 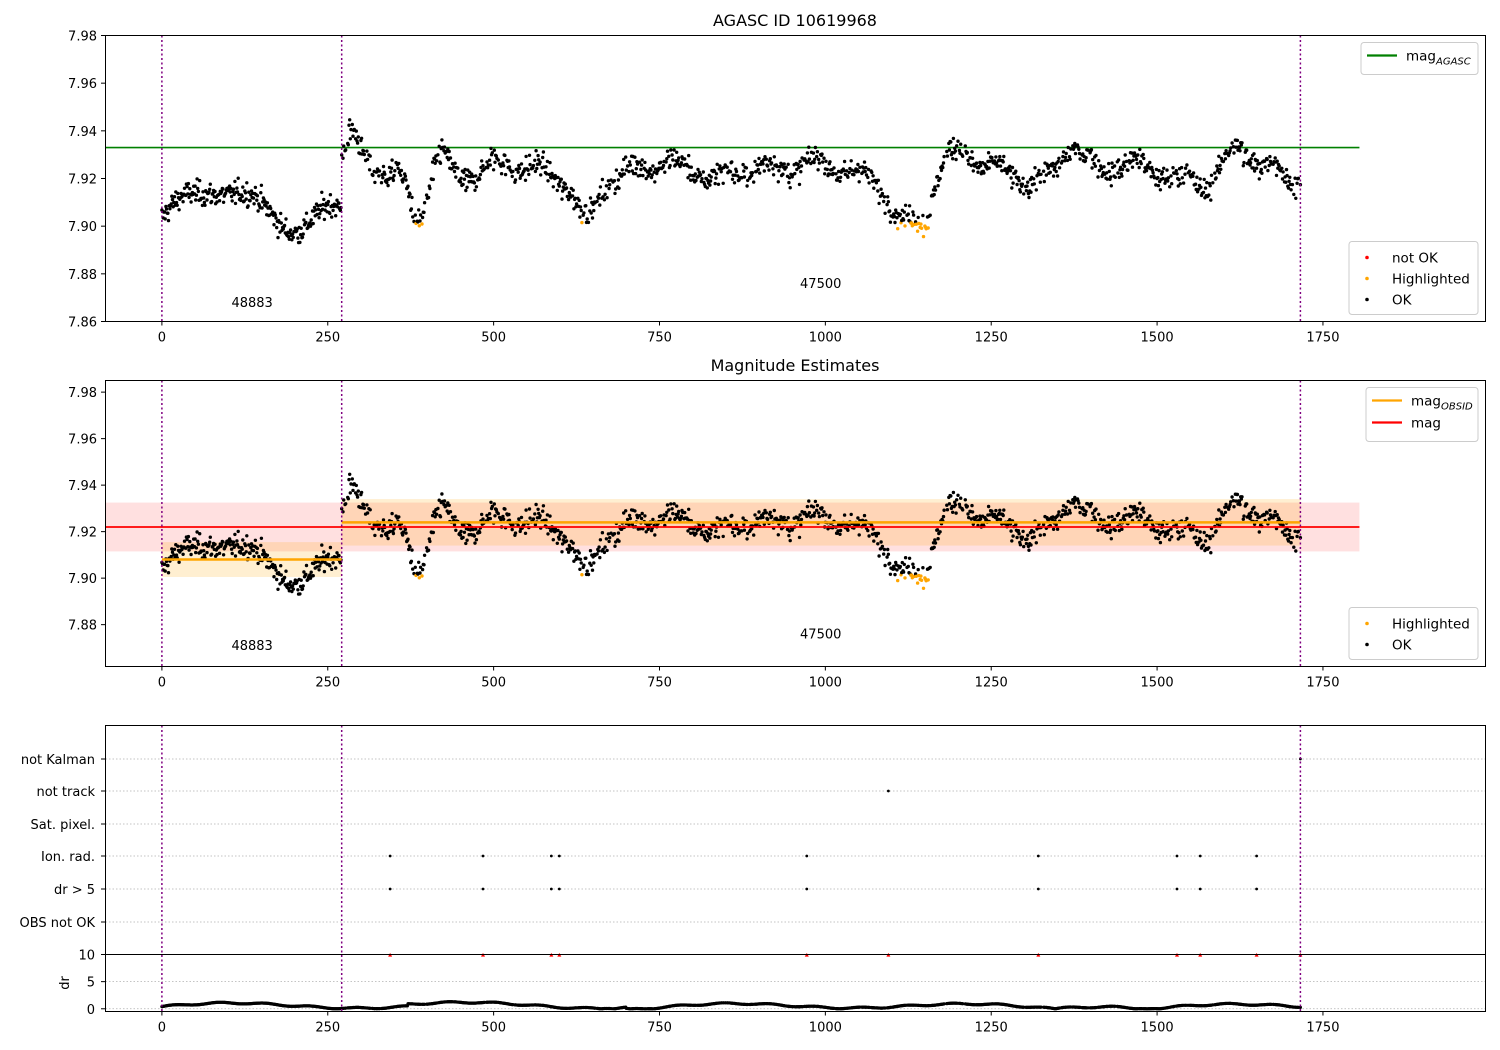 What do you see at coordinates (91, 983) in the screenshot?
I see `dr-tick-label: 5` at bounding box center [91, 983].